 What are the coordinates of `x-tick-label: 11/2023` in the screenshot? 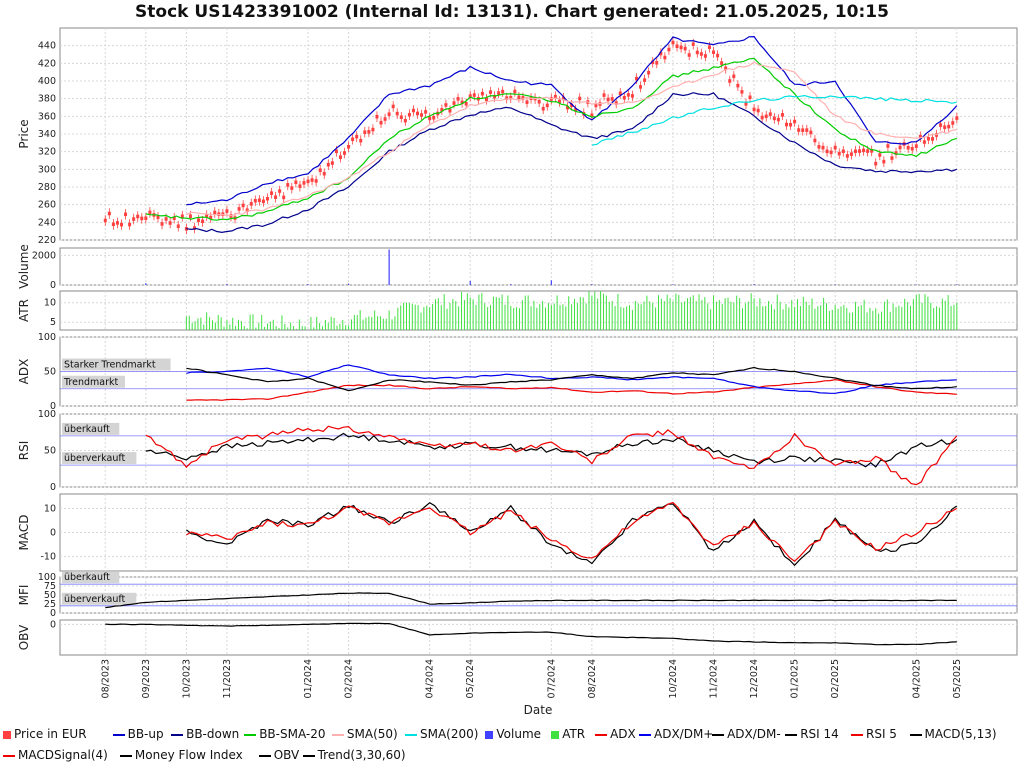 It's located at (227, 678).